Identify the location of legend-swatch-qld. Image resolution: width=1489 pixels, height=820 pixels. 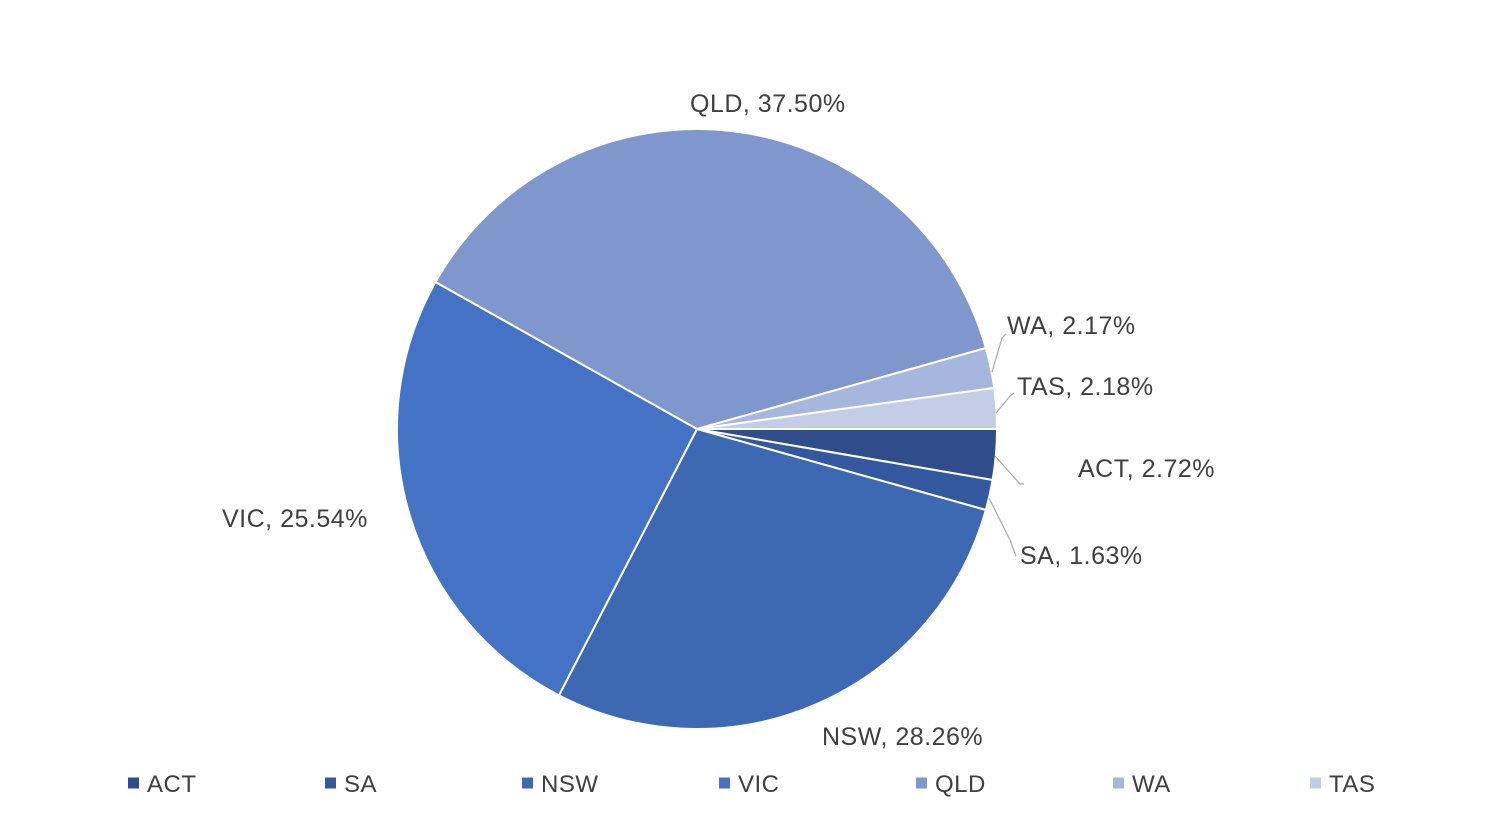
(921, 783).